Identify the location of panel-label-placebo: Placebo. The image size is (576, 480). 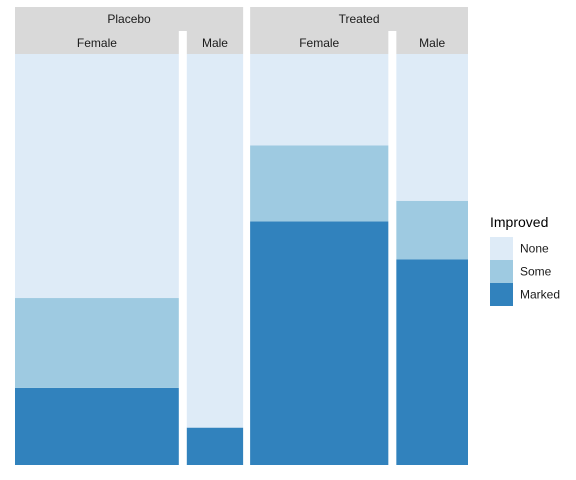
(129, 19).